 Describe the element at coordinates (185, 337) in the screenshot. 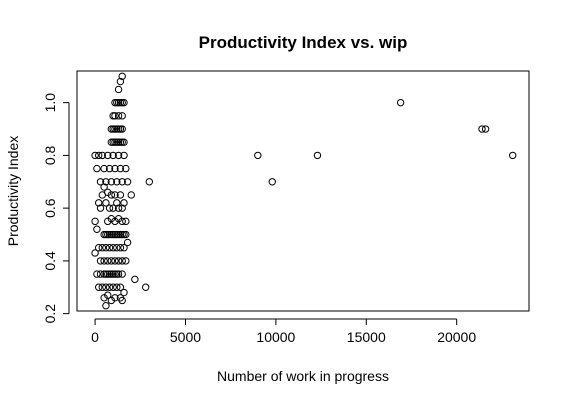

I see `x-tick-label: 5000` at that location.